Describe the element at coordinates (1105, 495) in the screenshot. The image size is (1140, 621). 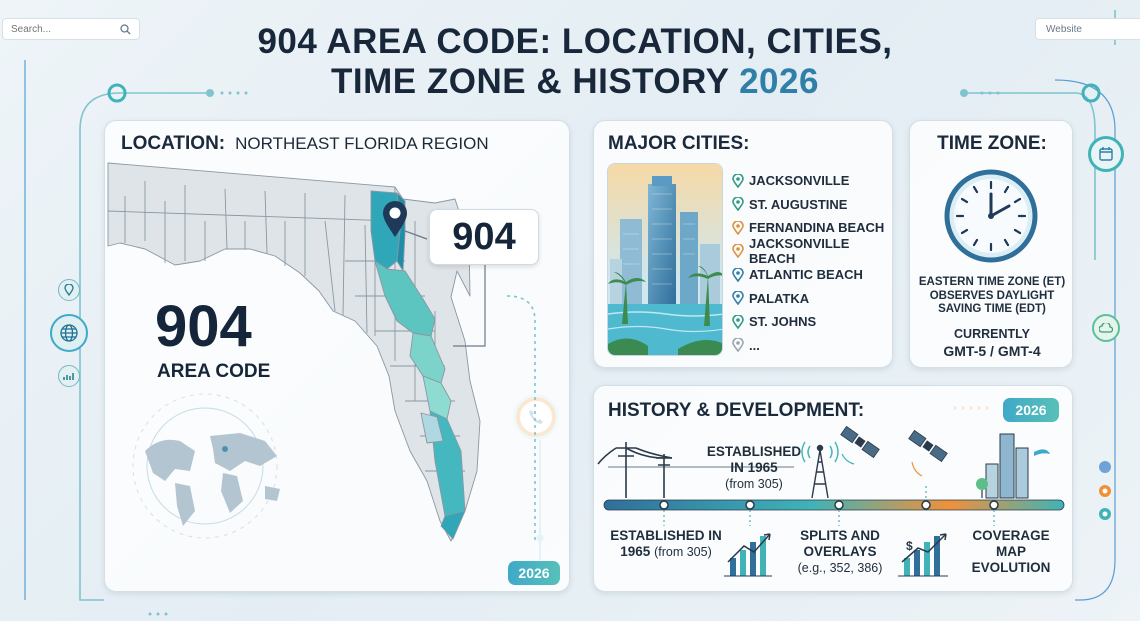
I see `indicator-dots` at that location.